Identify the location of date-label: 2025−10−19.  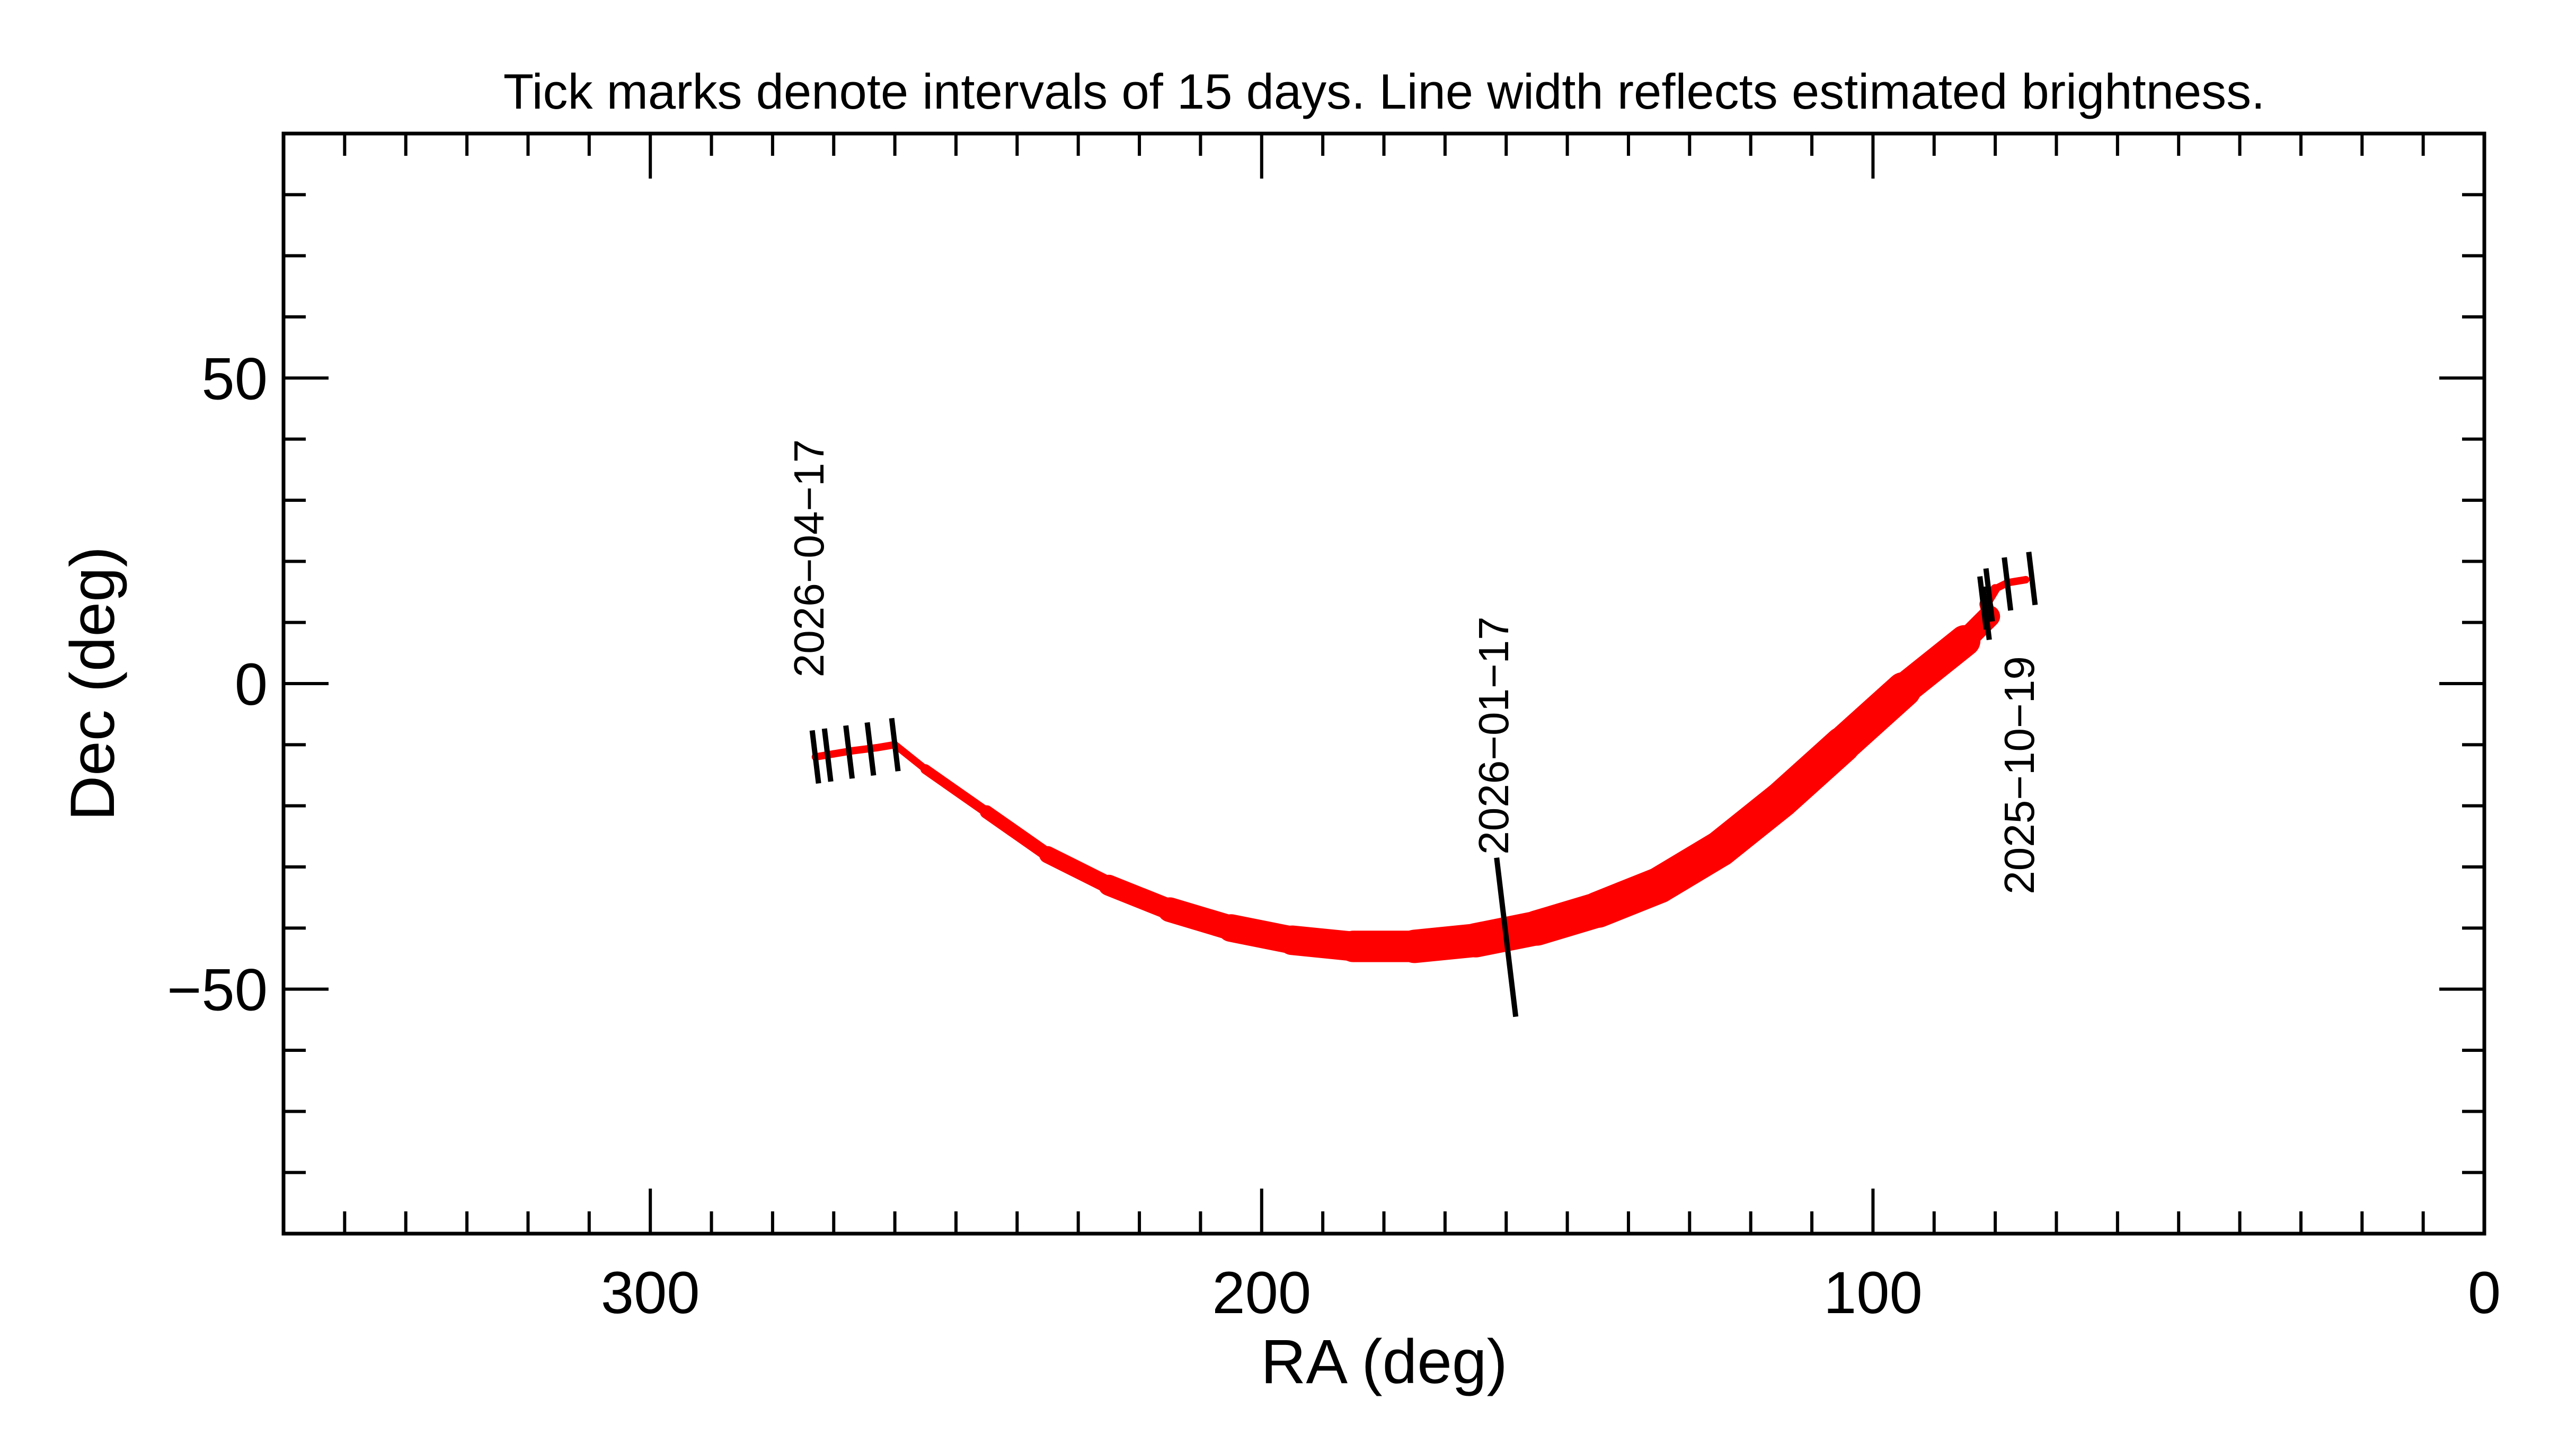
(2019, 775).